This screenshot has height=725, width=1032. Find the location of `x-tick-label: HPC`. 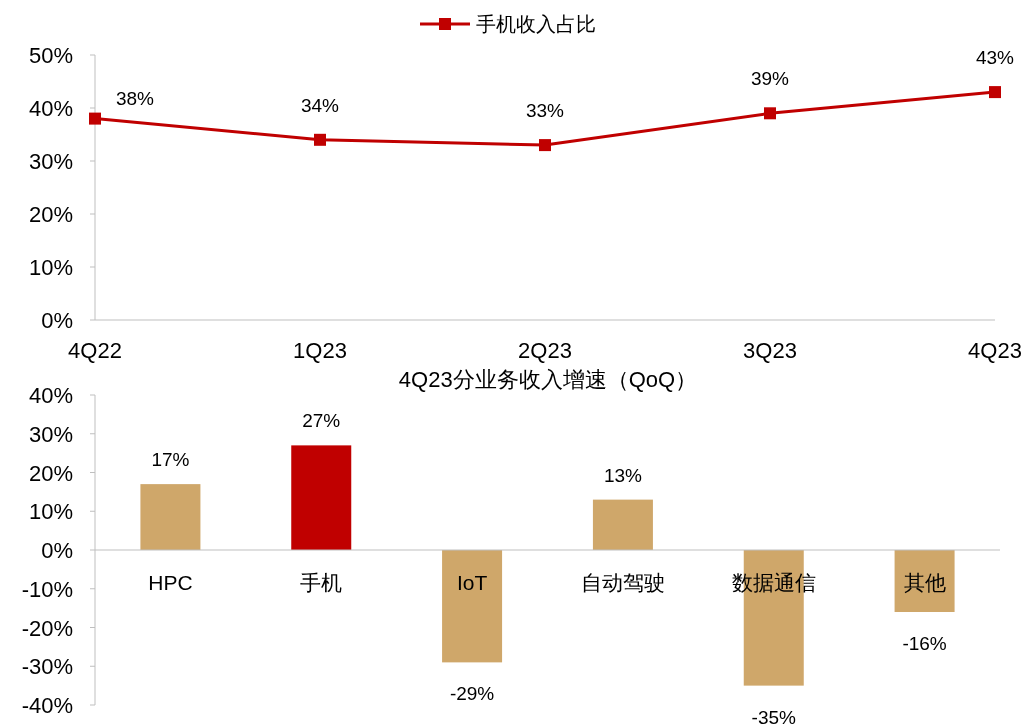

x-tick-label: HPC is located at coordinates (170, 582).